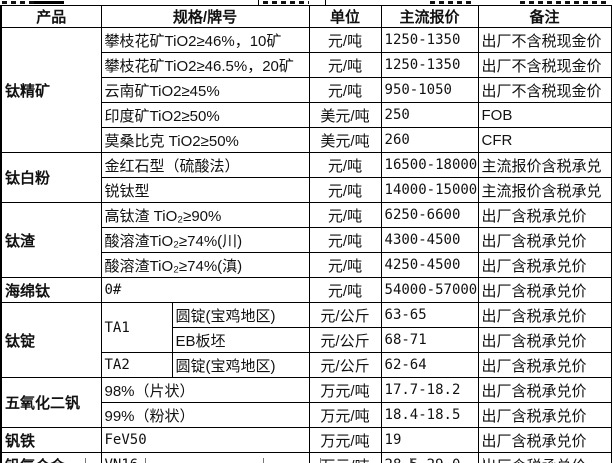  Describe the element at coordinates (429, 115) in the screenshot. I see `price-cell: 250` at that location.